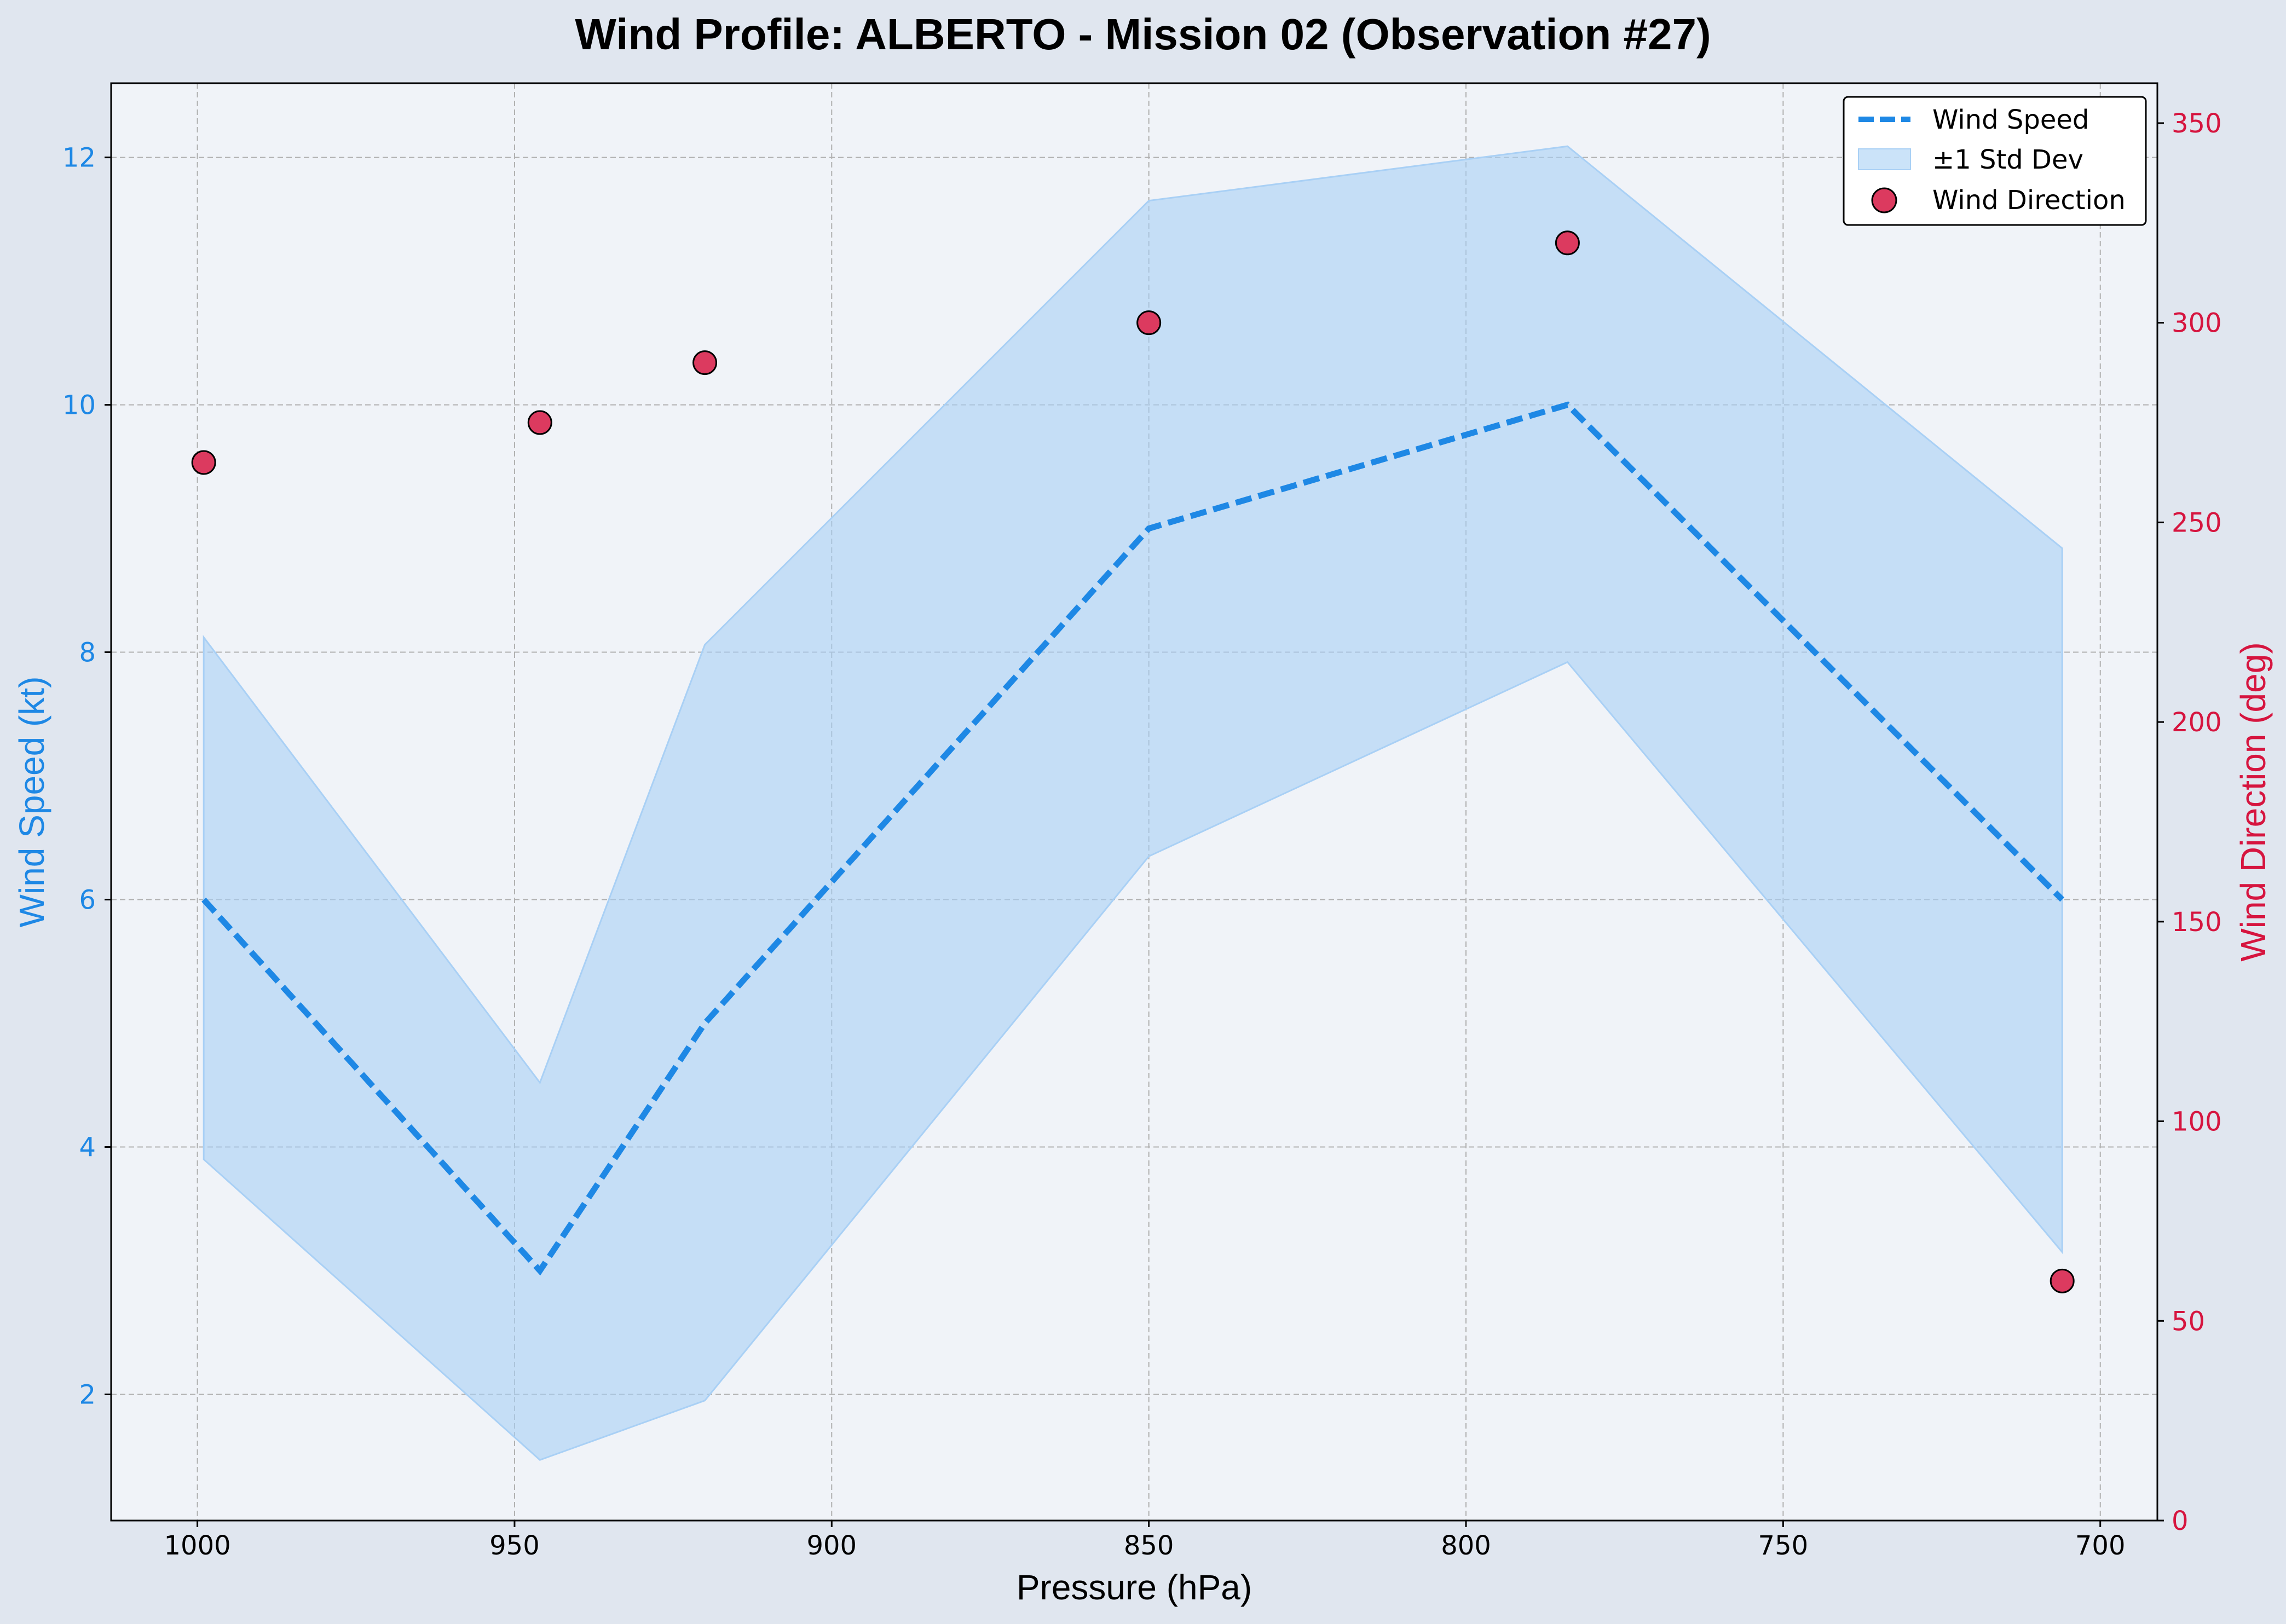 The height and width of the screenshot is (1624, 2286). I want to click on y2-tick-label: 0, so click(2180, 1521).